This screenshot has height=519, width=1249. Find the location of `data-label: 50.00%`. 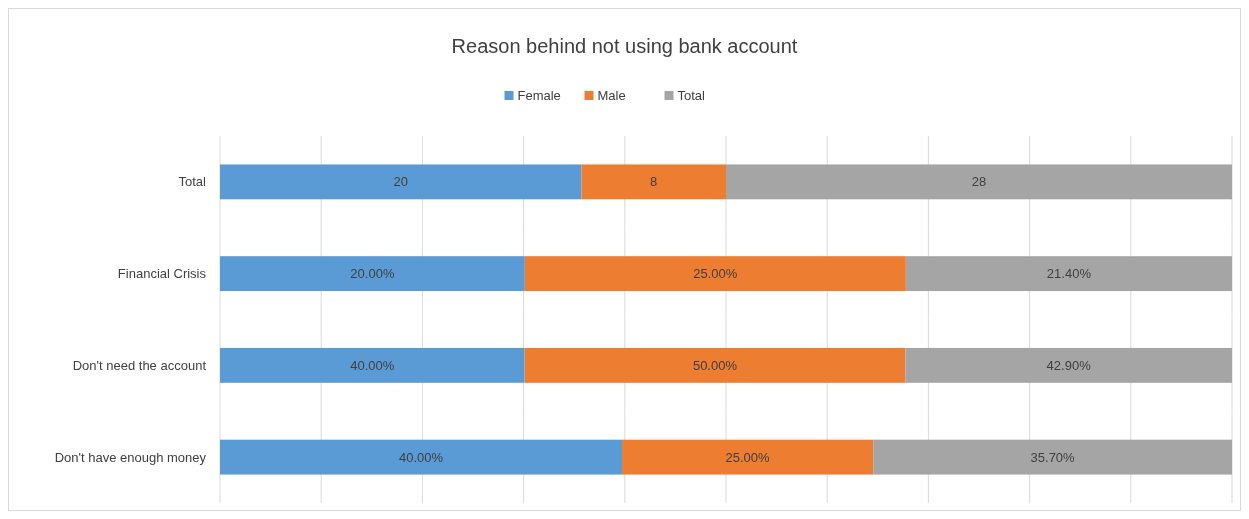

data-label: 50.00% is located at coordinates (715, 365).